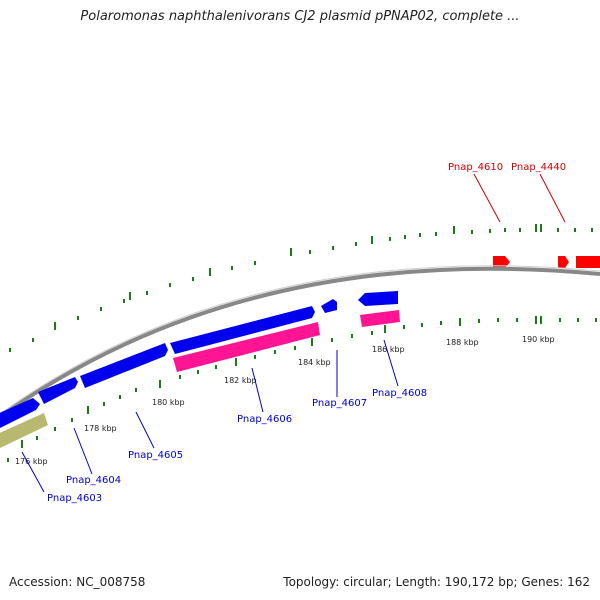 This screenshot has width=600, height=600. Describe the element at coordinates (155, 455) in the screenshot. I see `gene-label-pnap-4605: Pnap_4605` at that location.